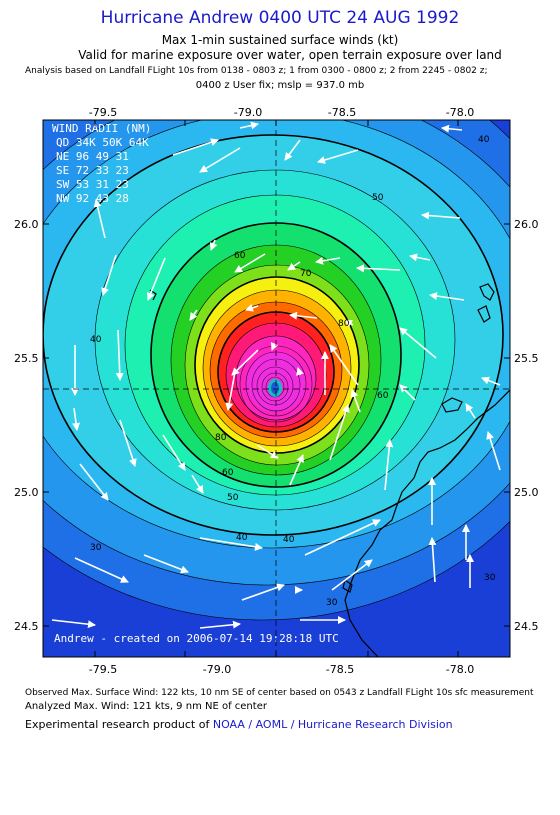 Image resolution: width=560 pixels, height=815 pixels. I want to click on contour-label-40-mid: 40, so click(289, 540).